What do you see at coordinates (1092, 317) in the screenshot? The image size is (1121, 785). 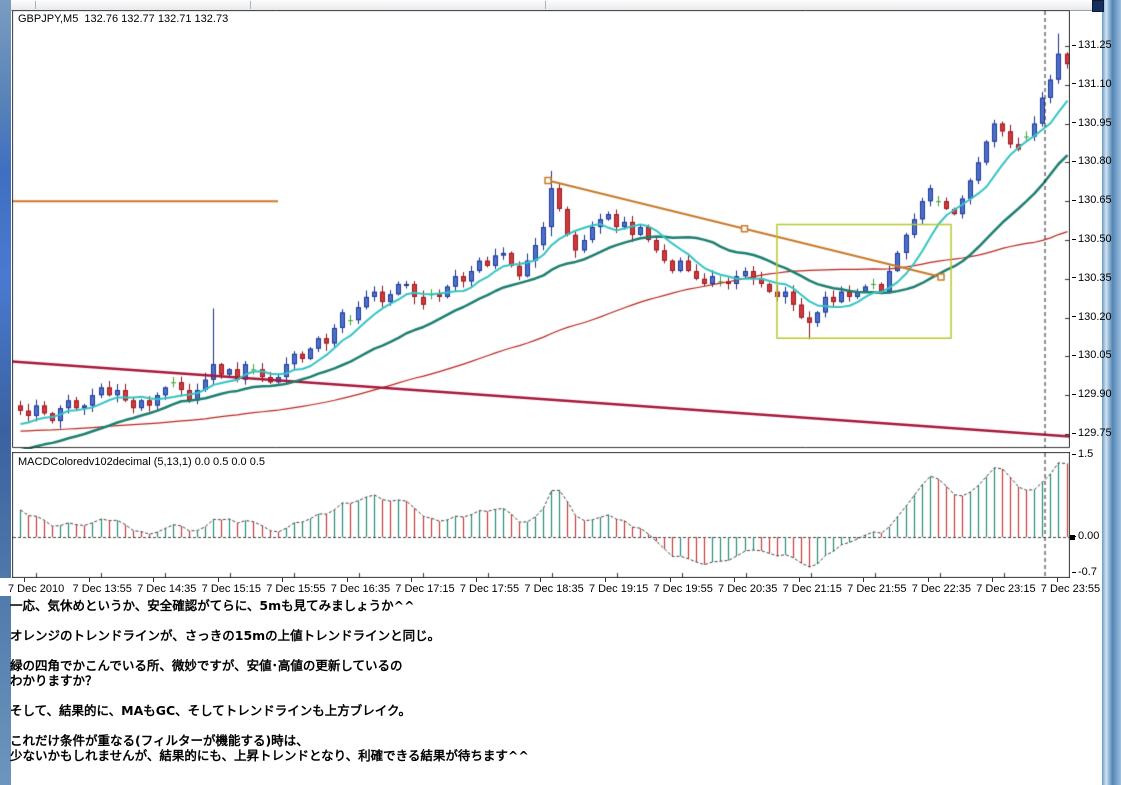 I see `price-tick-label: 130.20` at bounding box center [1092, 317].